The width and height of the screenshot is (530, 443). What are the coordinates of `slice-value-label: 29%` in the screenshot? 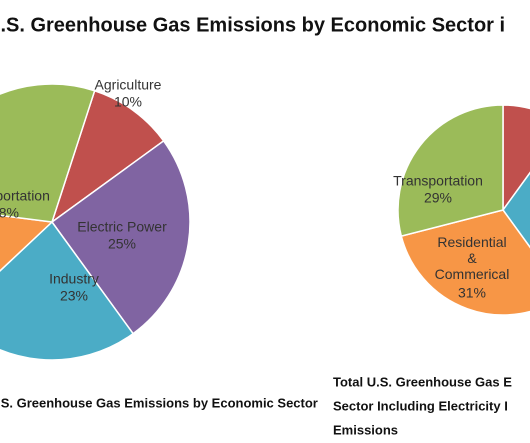 It's located at (438, 198).